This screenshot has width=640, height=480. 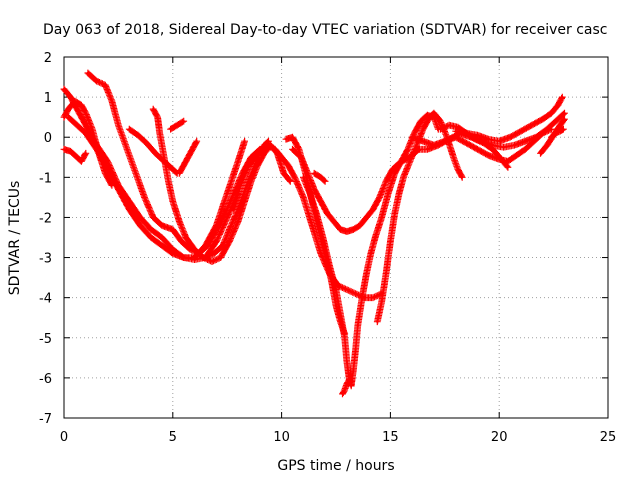 I want to click on x-tick-label: 20, so click(x=499, y=437).